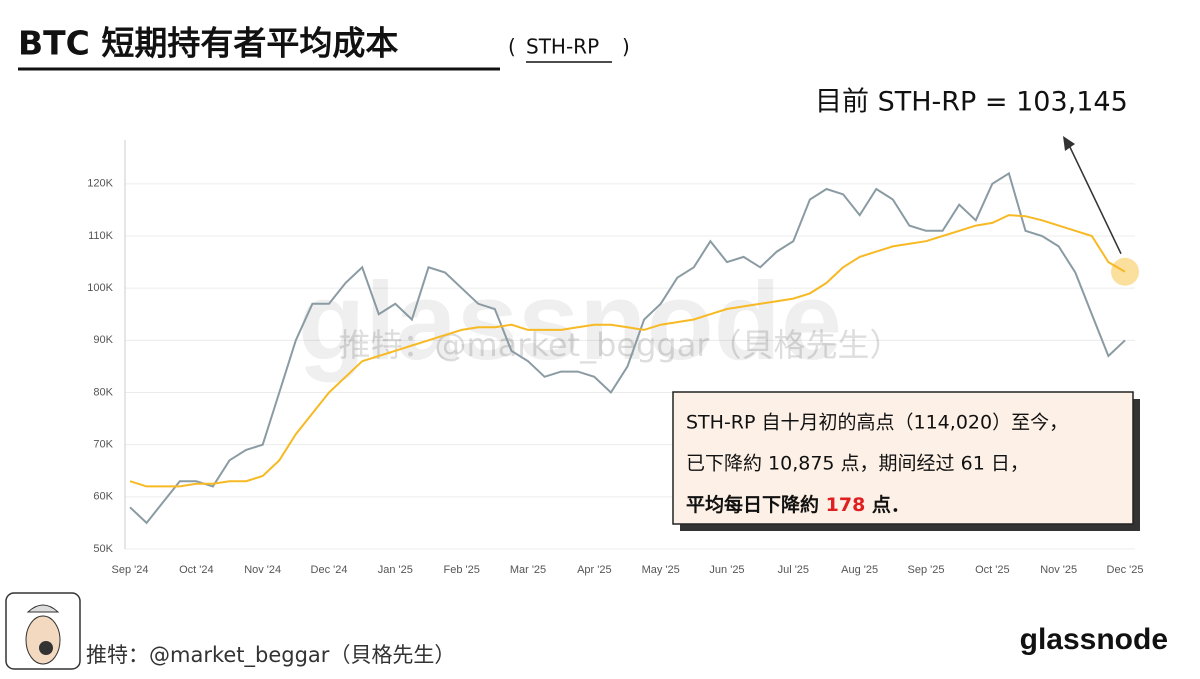 Image resolution: width=1200 pixels, height=679 pixels. What do you see at coordinates (726, 570) in the screenshot?
I see `x-tick-label: Jun '25` at bounding box center [726, 570].